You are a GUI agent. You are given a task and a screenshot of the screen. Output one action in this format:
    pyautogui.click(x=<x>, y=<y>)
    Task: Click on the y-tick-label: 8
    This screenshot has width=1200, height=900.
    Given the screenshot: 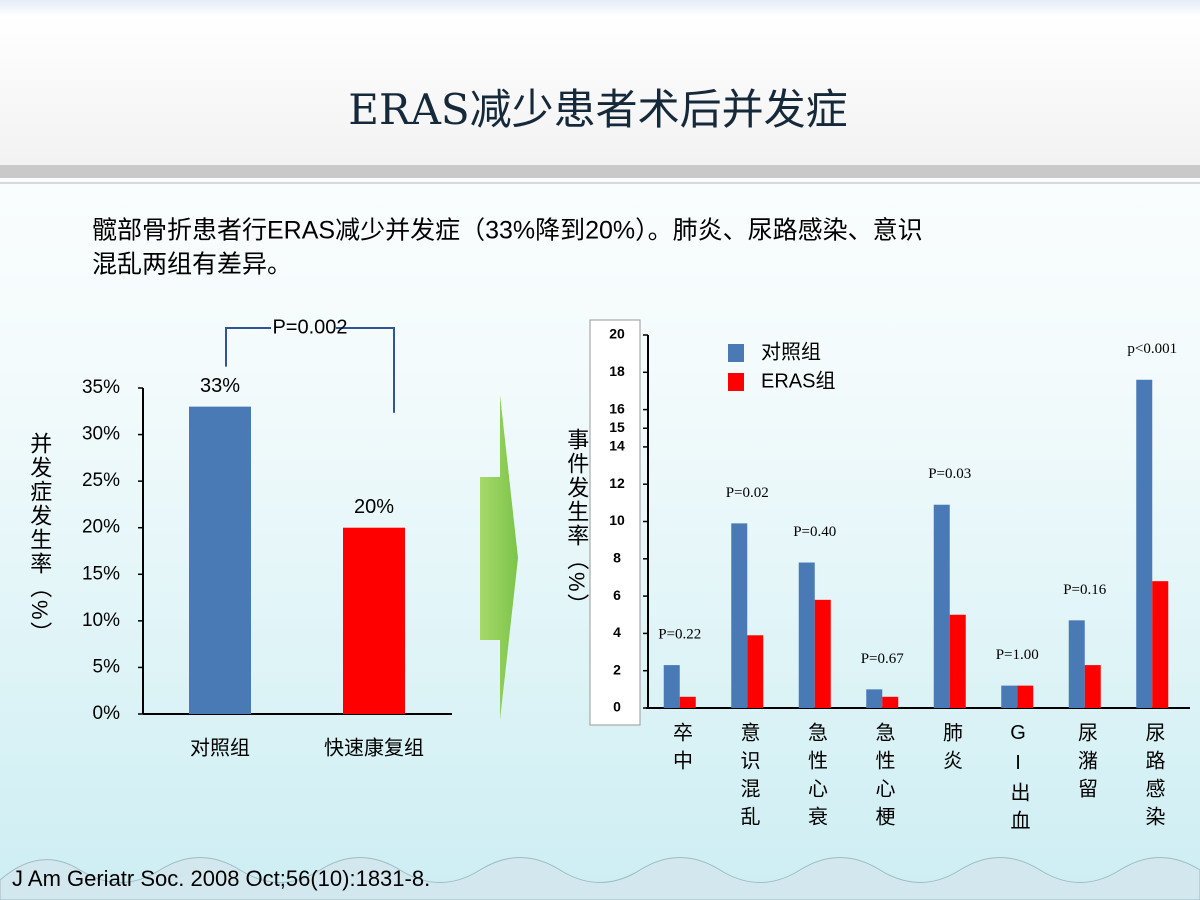 What is the action you would take?
    pyautogui.click(x=617, y=558)
    